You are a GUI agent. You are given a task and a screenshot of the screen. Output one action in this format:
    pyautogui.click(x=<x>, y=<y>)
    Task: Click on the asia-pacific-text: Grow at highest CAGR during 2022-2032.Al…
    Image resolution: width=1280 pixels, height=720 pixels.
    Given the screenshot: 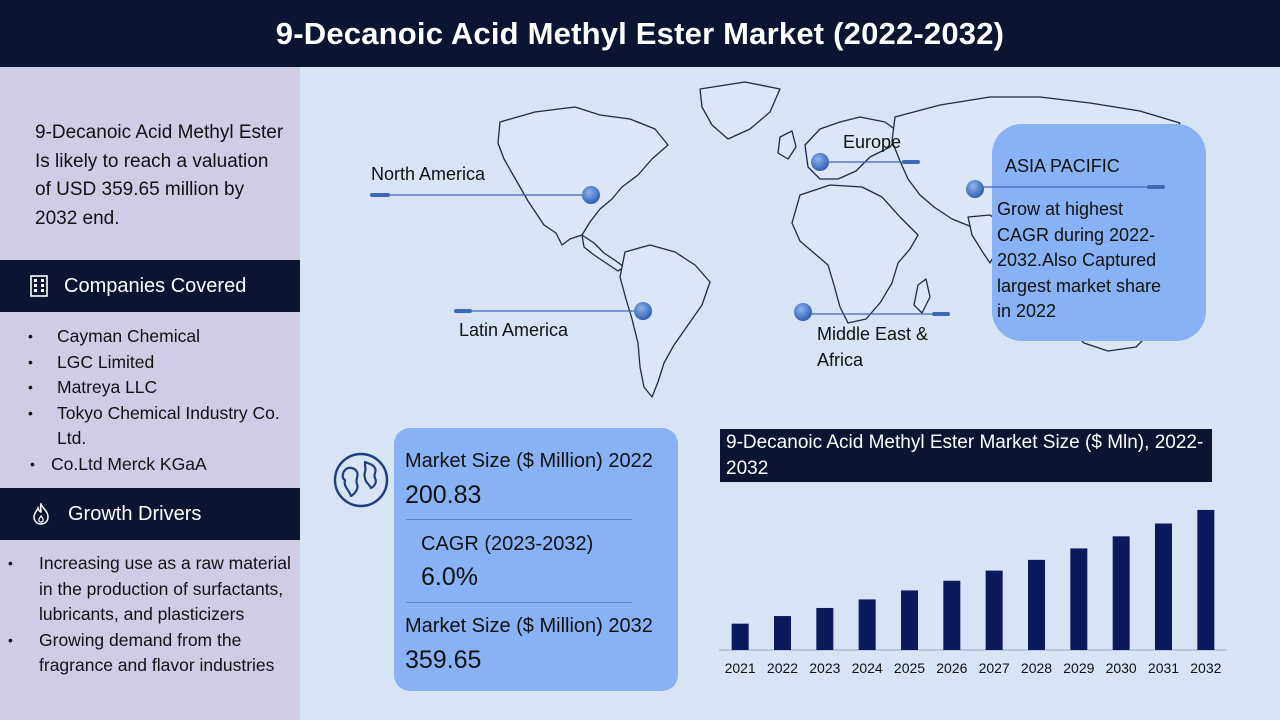 What is the action you would take?
    pyautogui.click(x=1079, y=260)
    